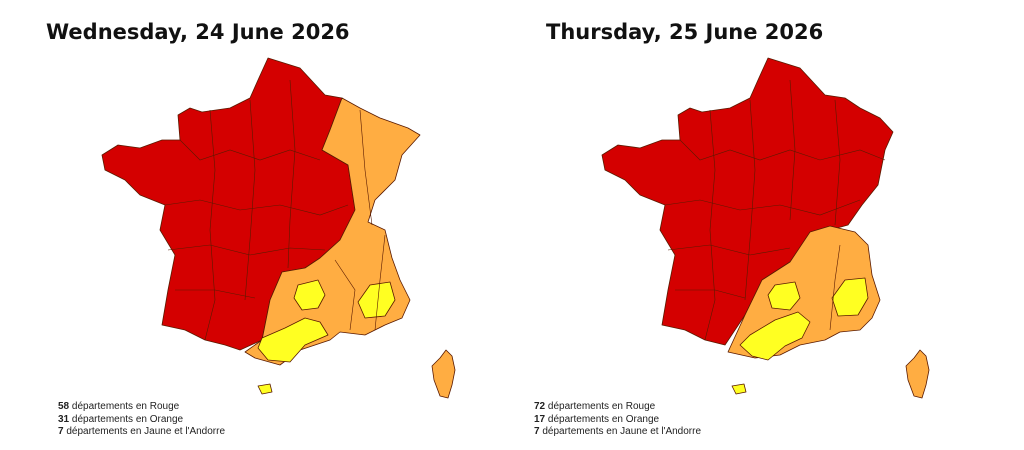 The height and width of the screenshot is (450, 1024). Describe the element at coordinates (595, 406) in the screenshot. I see `legend-rouge: 72 départements en Rouge` at that location.